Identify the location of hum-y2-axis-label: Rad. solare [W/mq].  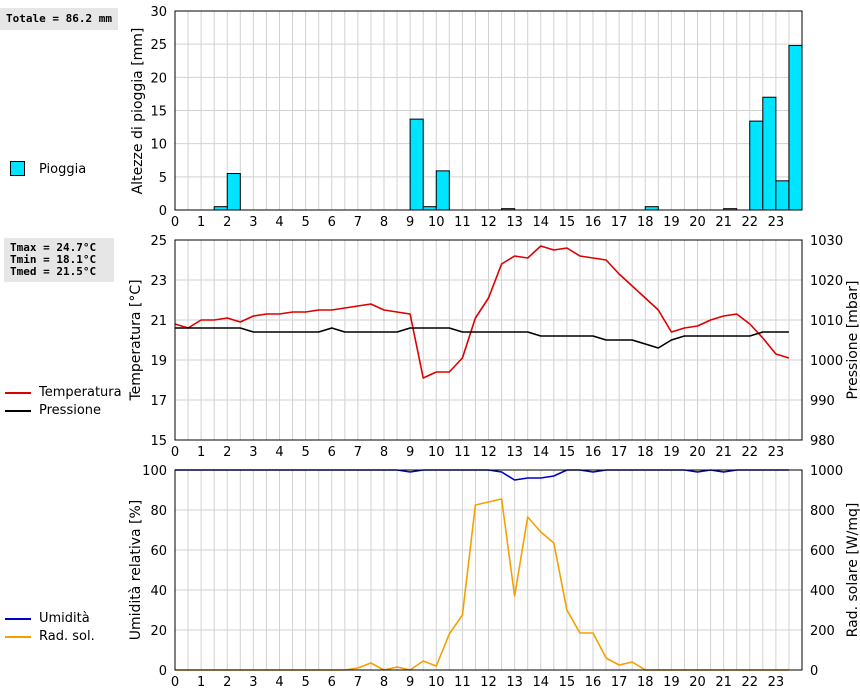
(852, 570).